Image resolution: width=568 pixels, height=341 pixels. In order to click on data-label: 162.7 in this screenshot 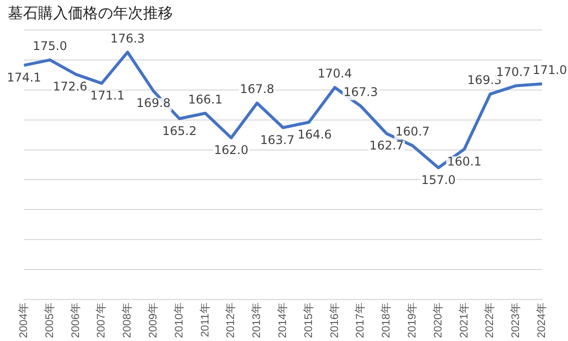, I will do `click(386, 145)`.